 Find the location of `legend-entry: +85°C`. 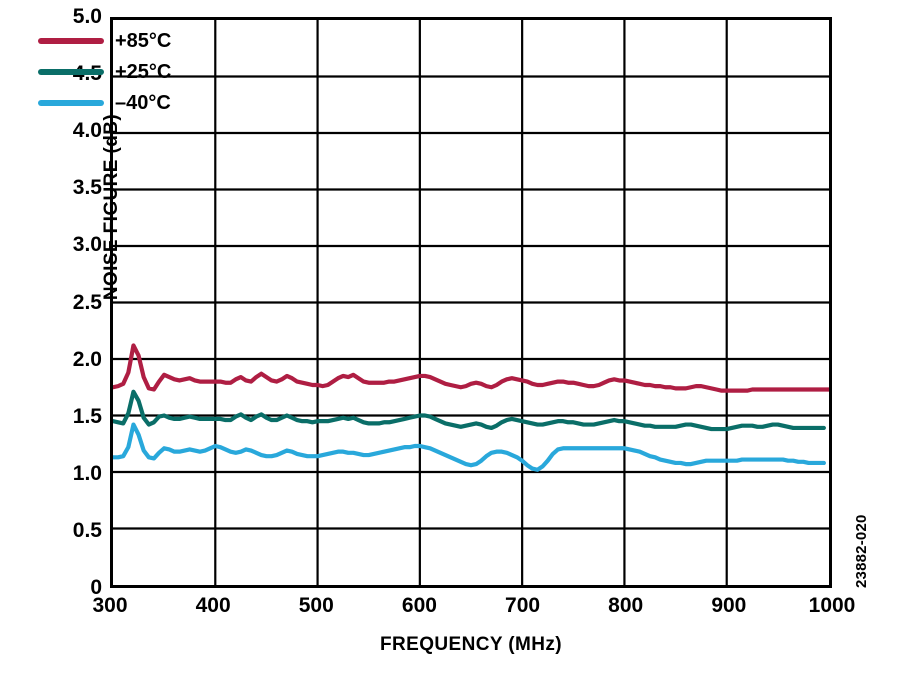

legend-entry: +85°C is located at coordinates (104, 41).